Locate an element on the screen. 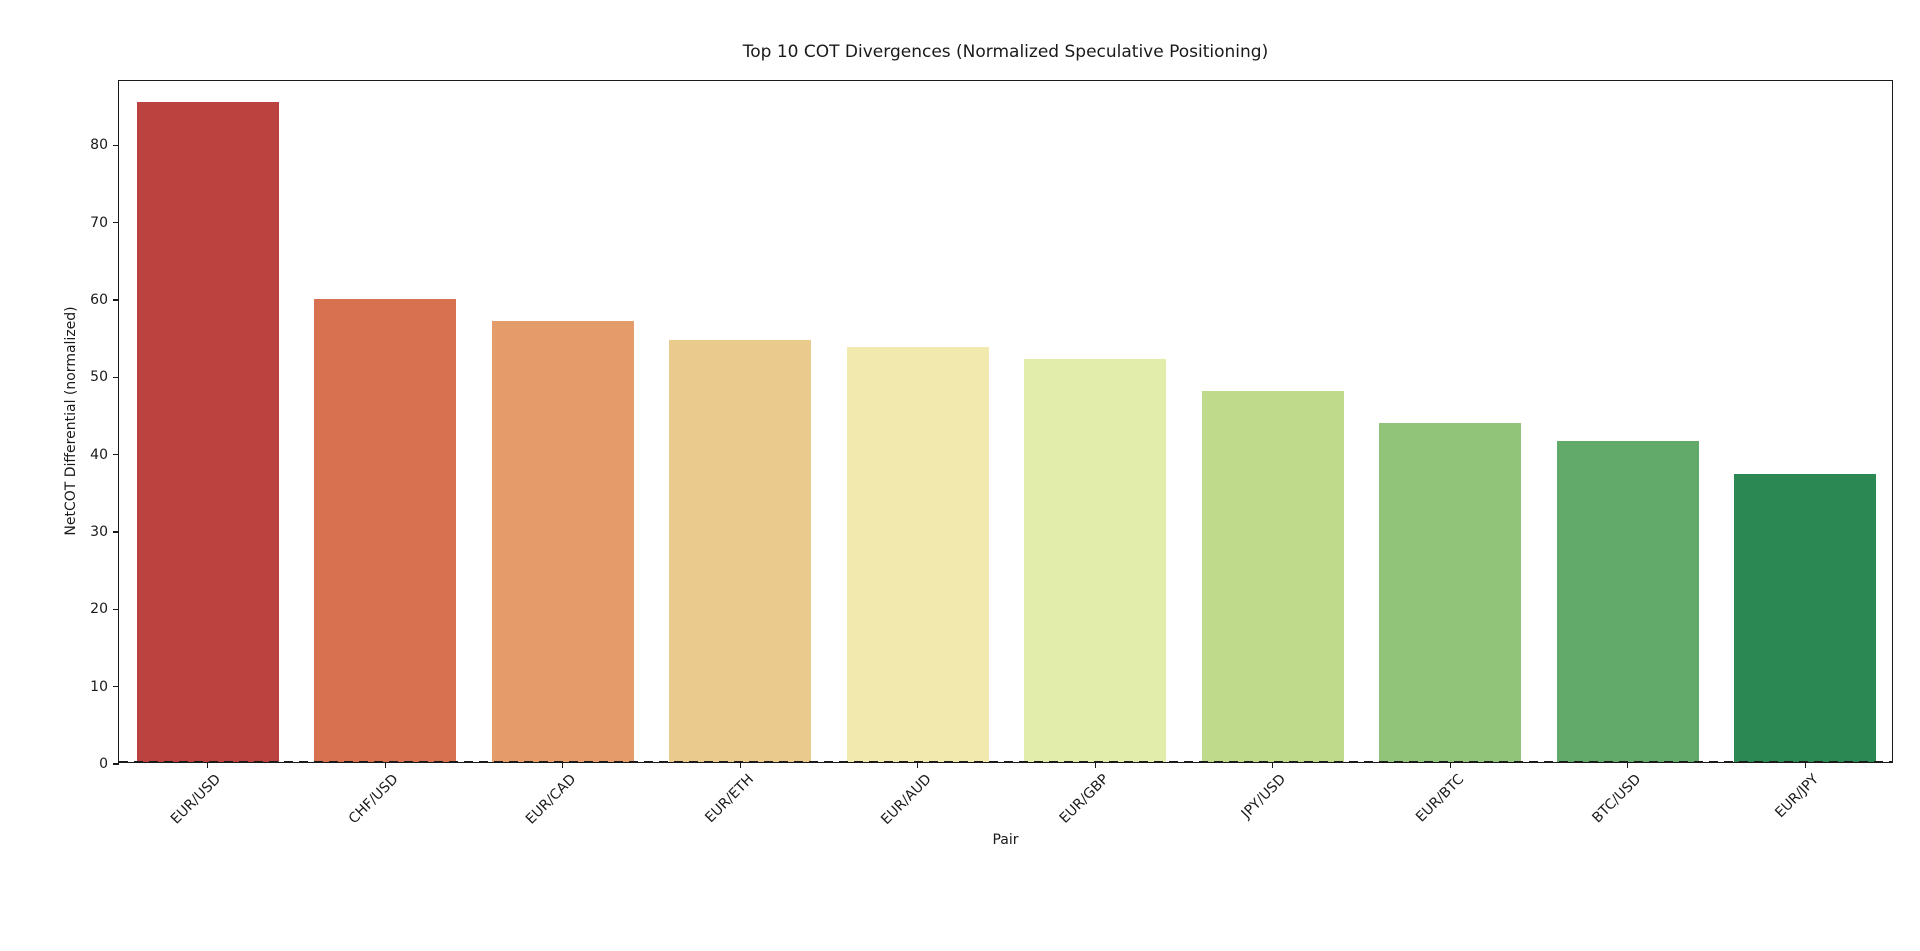  x-tick-mark-eur-jpy is located at coordinates (1805, 765).